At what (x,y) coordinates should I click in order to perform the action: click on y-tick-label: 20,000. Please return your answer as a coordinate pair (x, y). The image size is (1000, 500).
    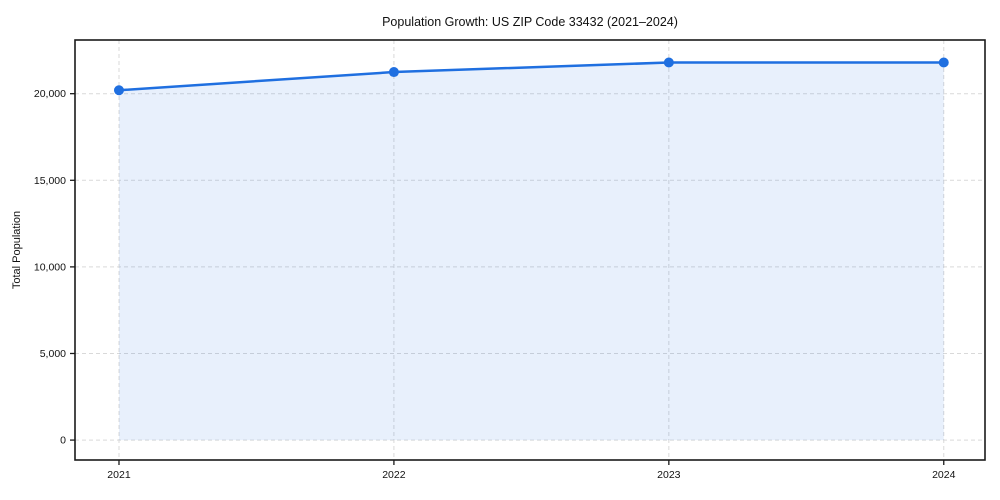
    Looking at the image, I should click on (50, 94).